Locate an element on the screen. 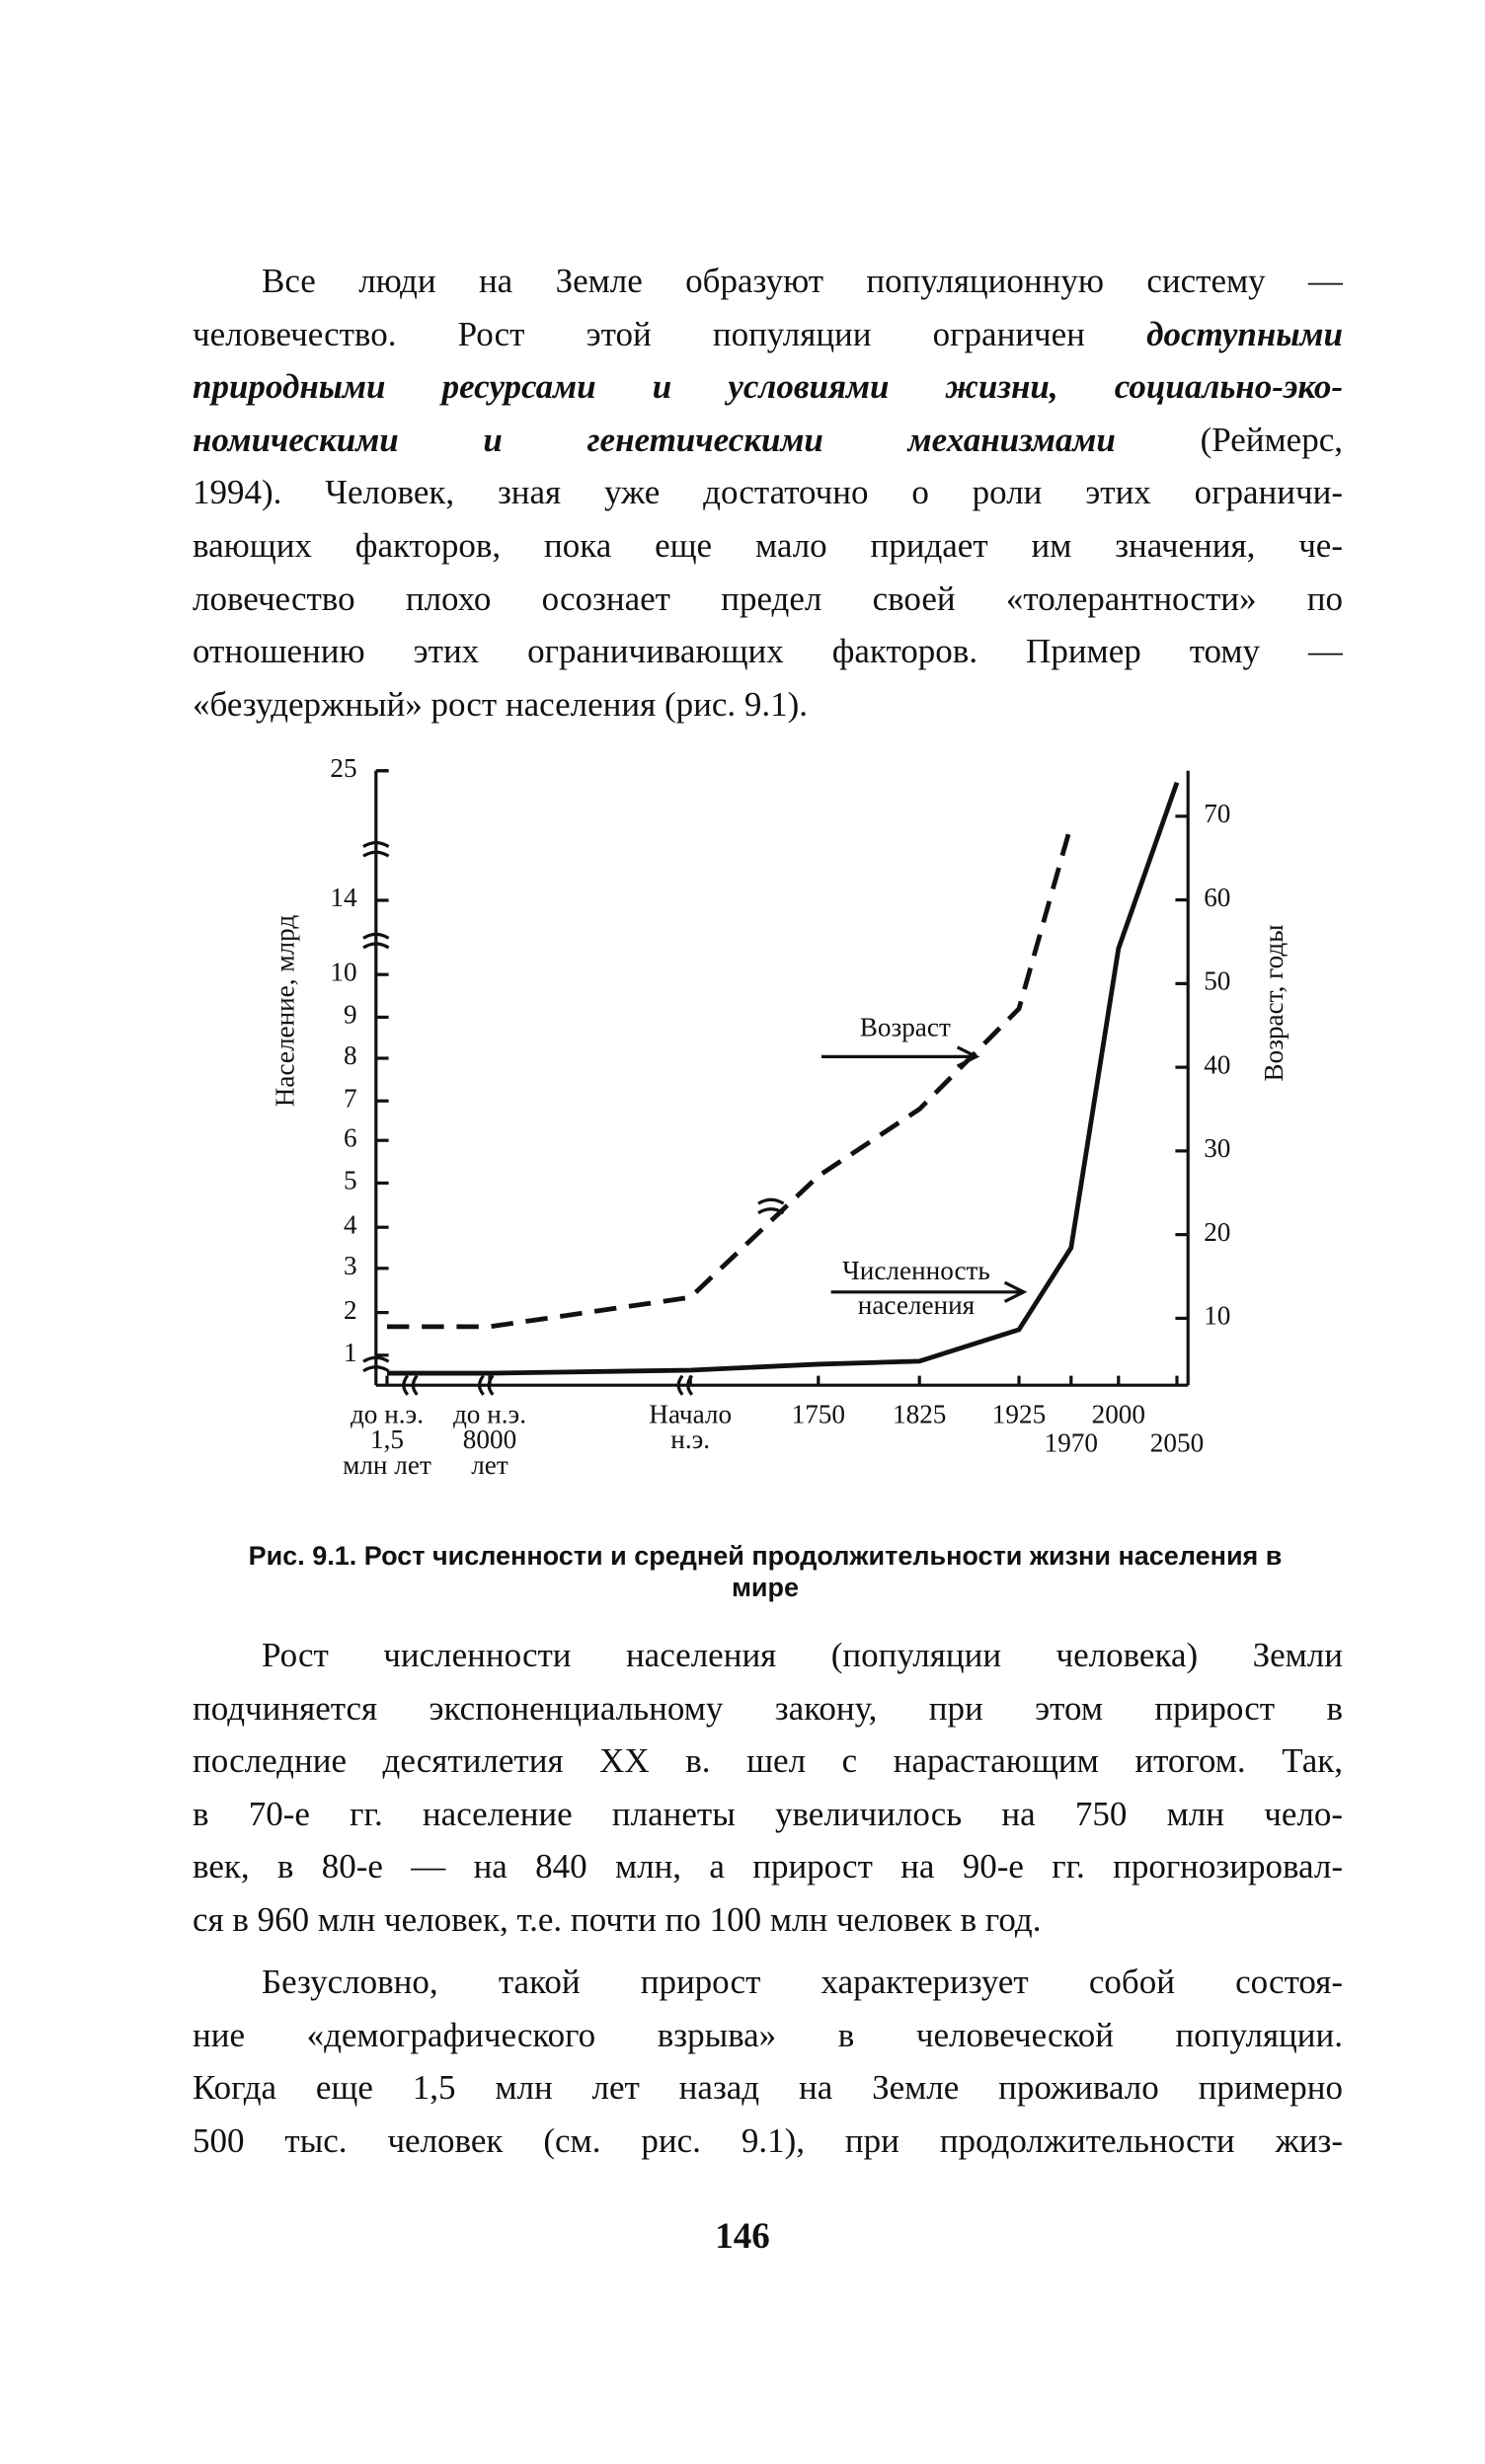 Image resolution: width=1485 pixels, height=2464 pixels. y-tick-label: 5 is located at coordinates (350, 1180).